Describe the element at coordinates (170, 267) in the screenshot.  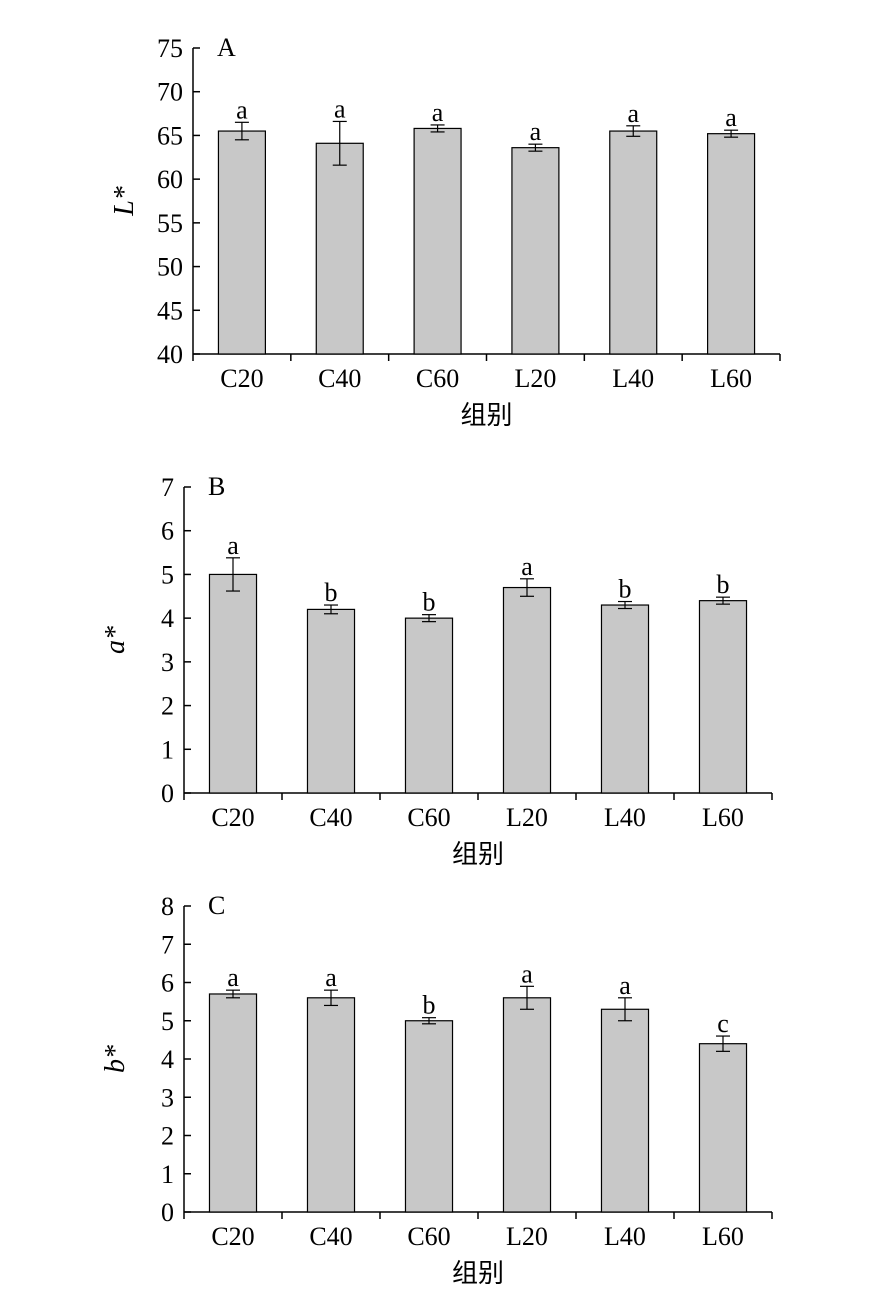
I see `y-tick-label: 50` at that location.